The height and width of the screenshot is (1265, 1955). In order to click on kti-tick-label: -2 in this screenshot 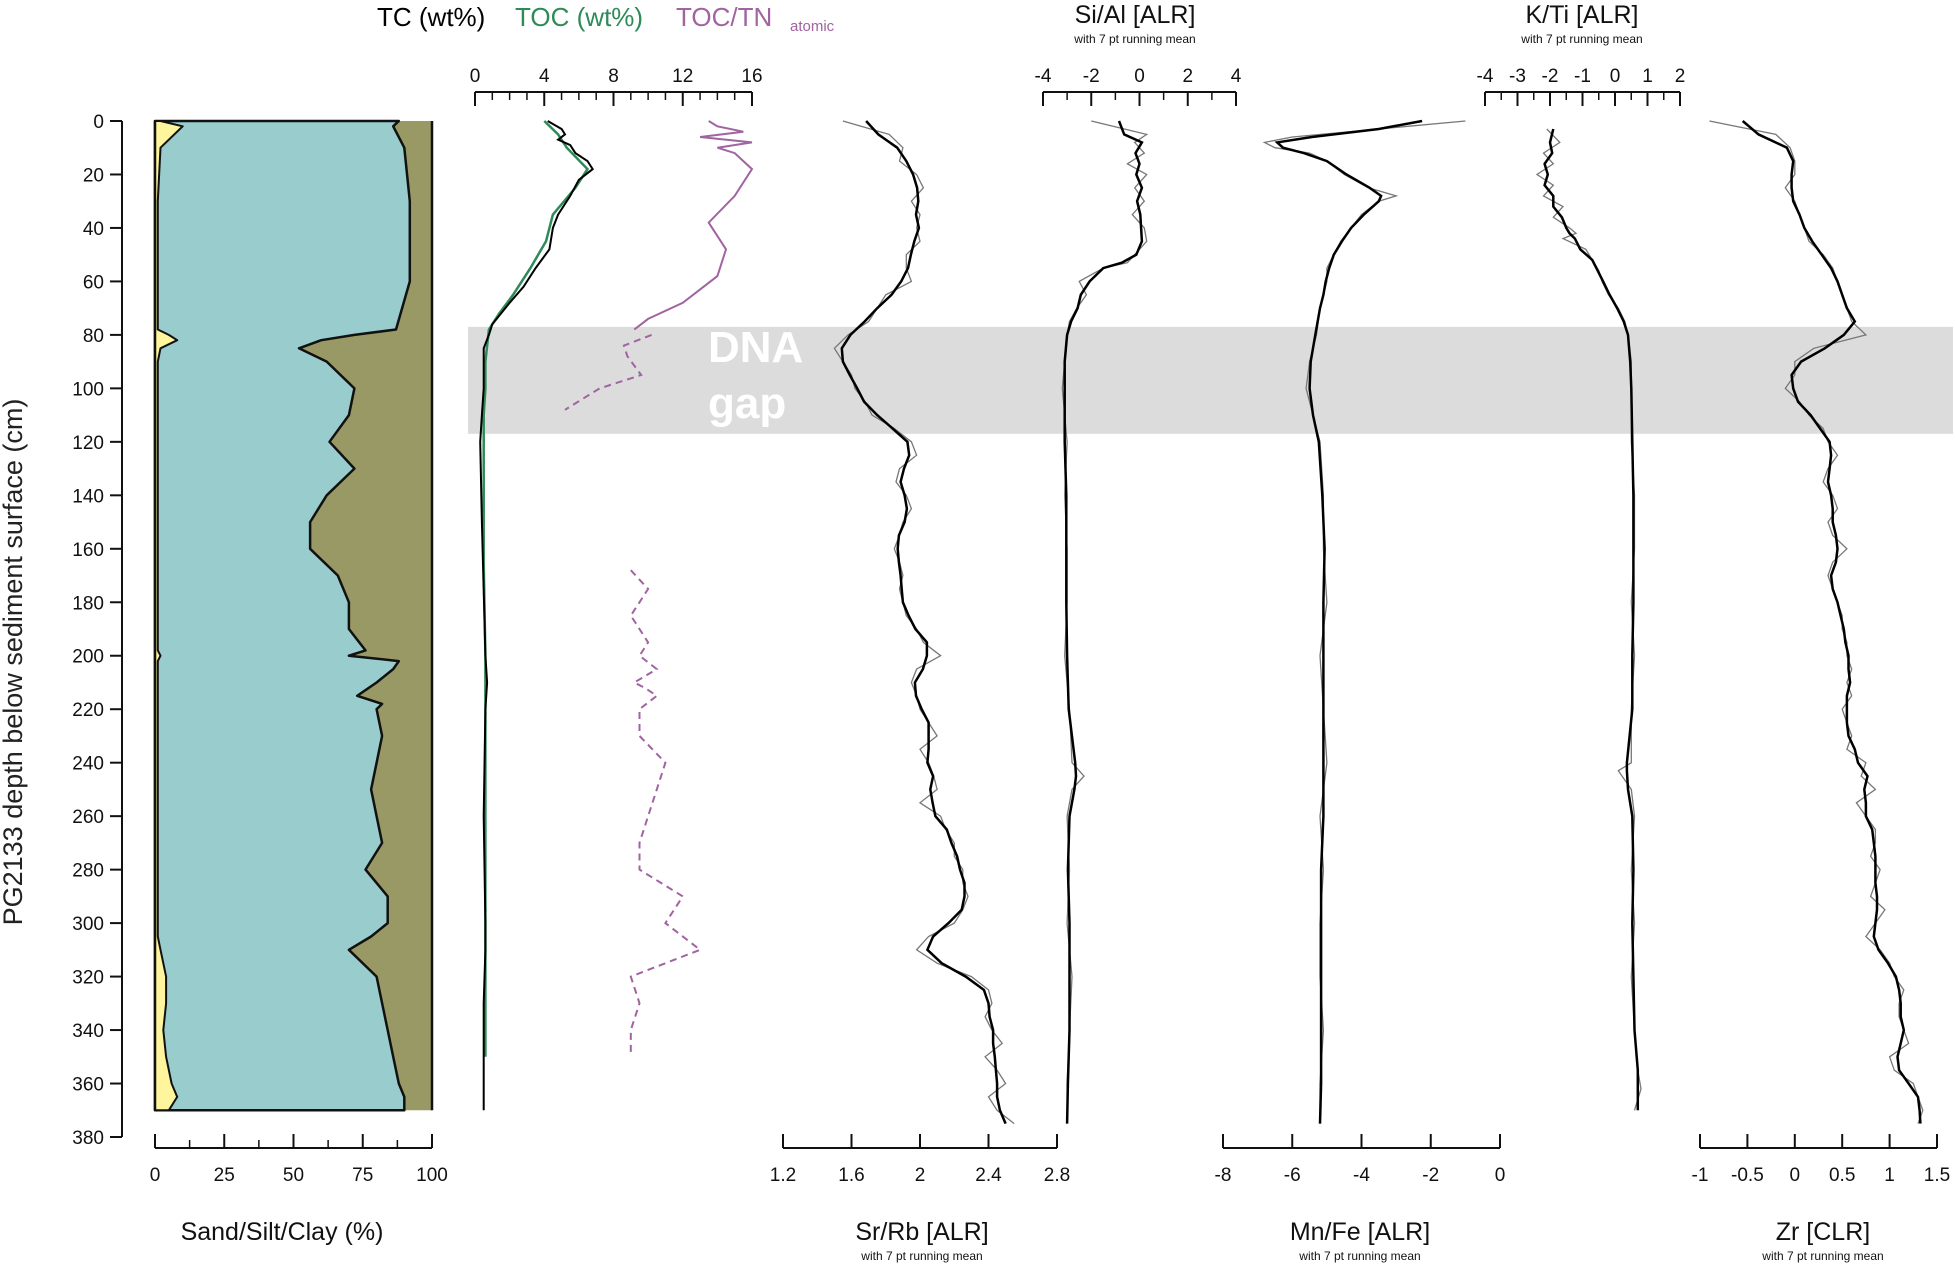, I will do `click(1550, 76)`.